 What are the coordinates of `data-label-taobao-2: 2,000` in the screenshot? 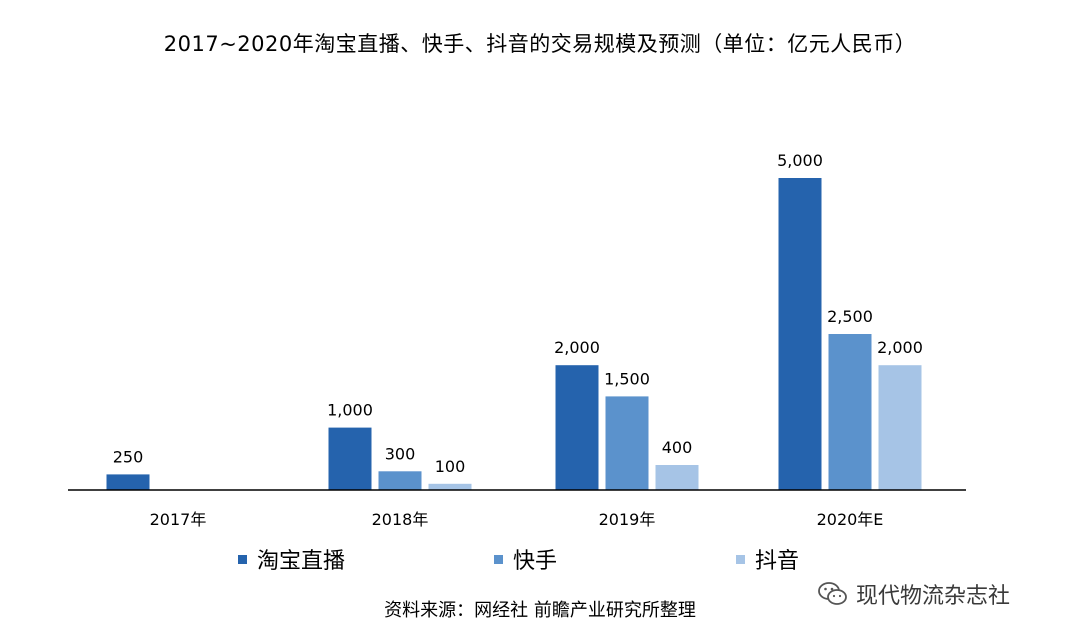 It's located at (577, 347).